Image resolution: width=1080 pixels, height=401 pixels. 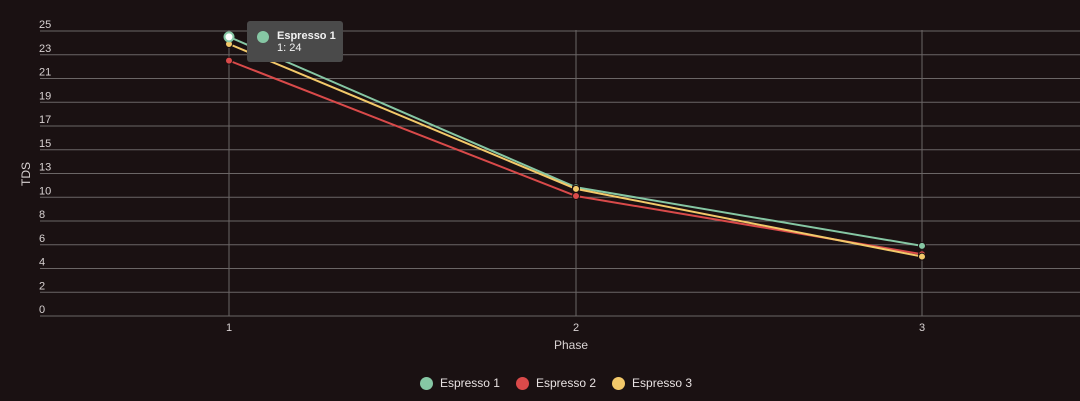 I want to click on y-tick-label: 6, so click(x=42, y=239).